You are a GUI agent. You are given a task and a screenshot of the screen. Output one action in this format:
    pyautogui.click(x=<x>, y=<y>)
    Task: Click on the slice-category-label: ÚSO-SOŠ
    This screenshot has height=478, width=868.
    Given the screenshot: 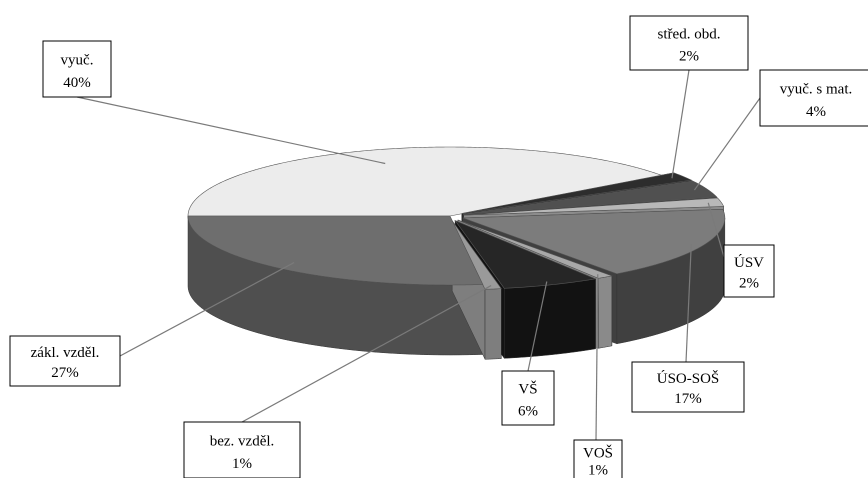 What is the action you would take?
    pyautogui.click(x=688, y=378)
    